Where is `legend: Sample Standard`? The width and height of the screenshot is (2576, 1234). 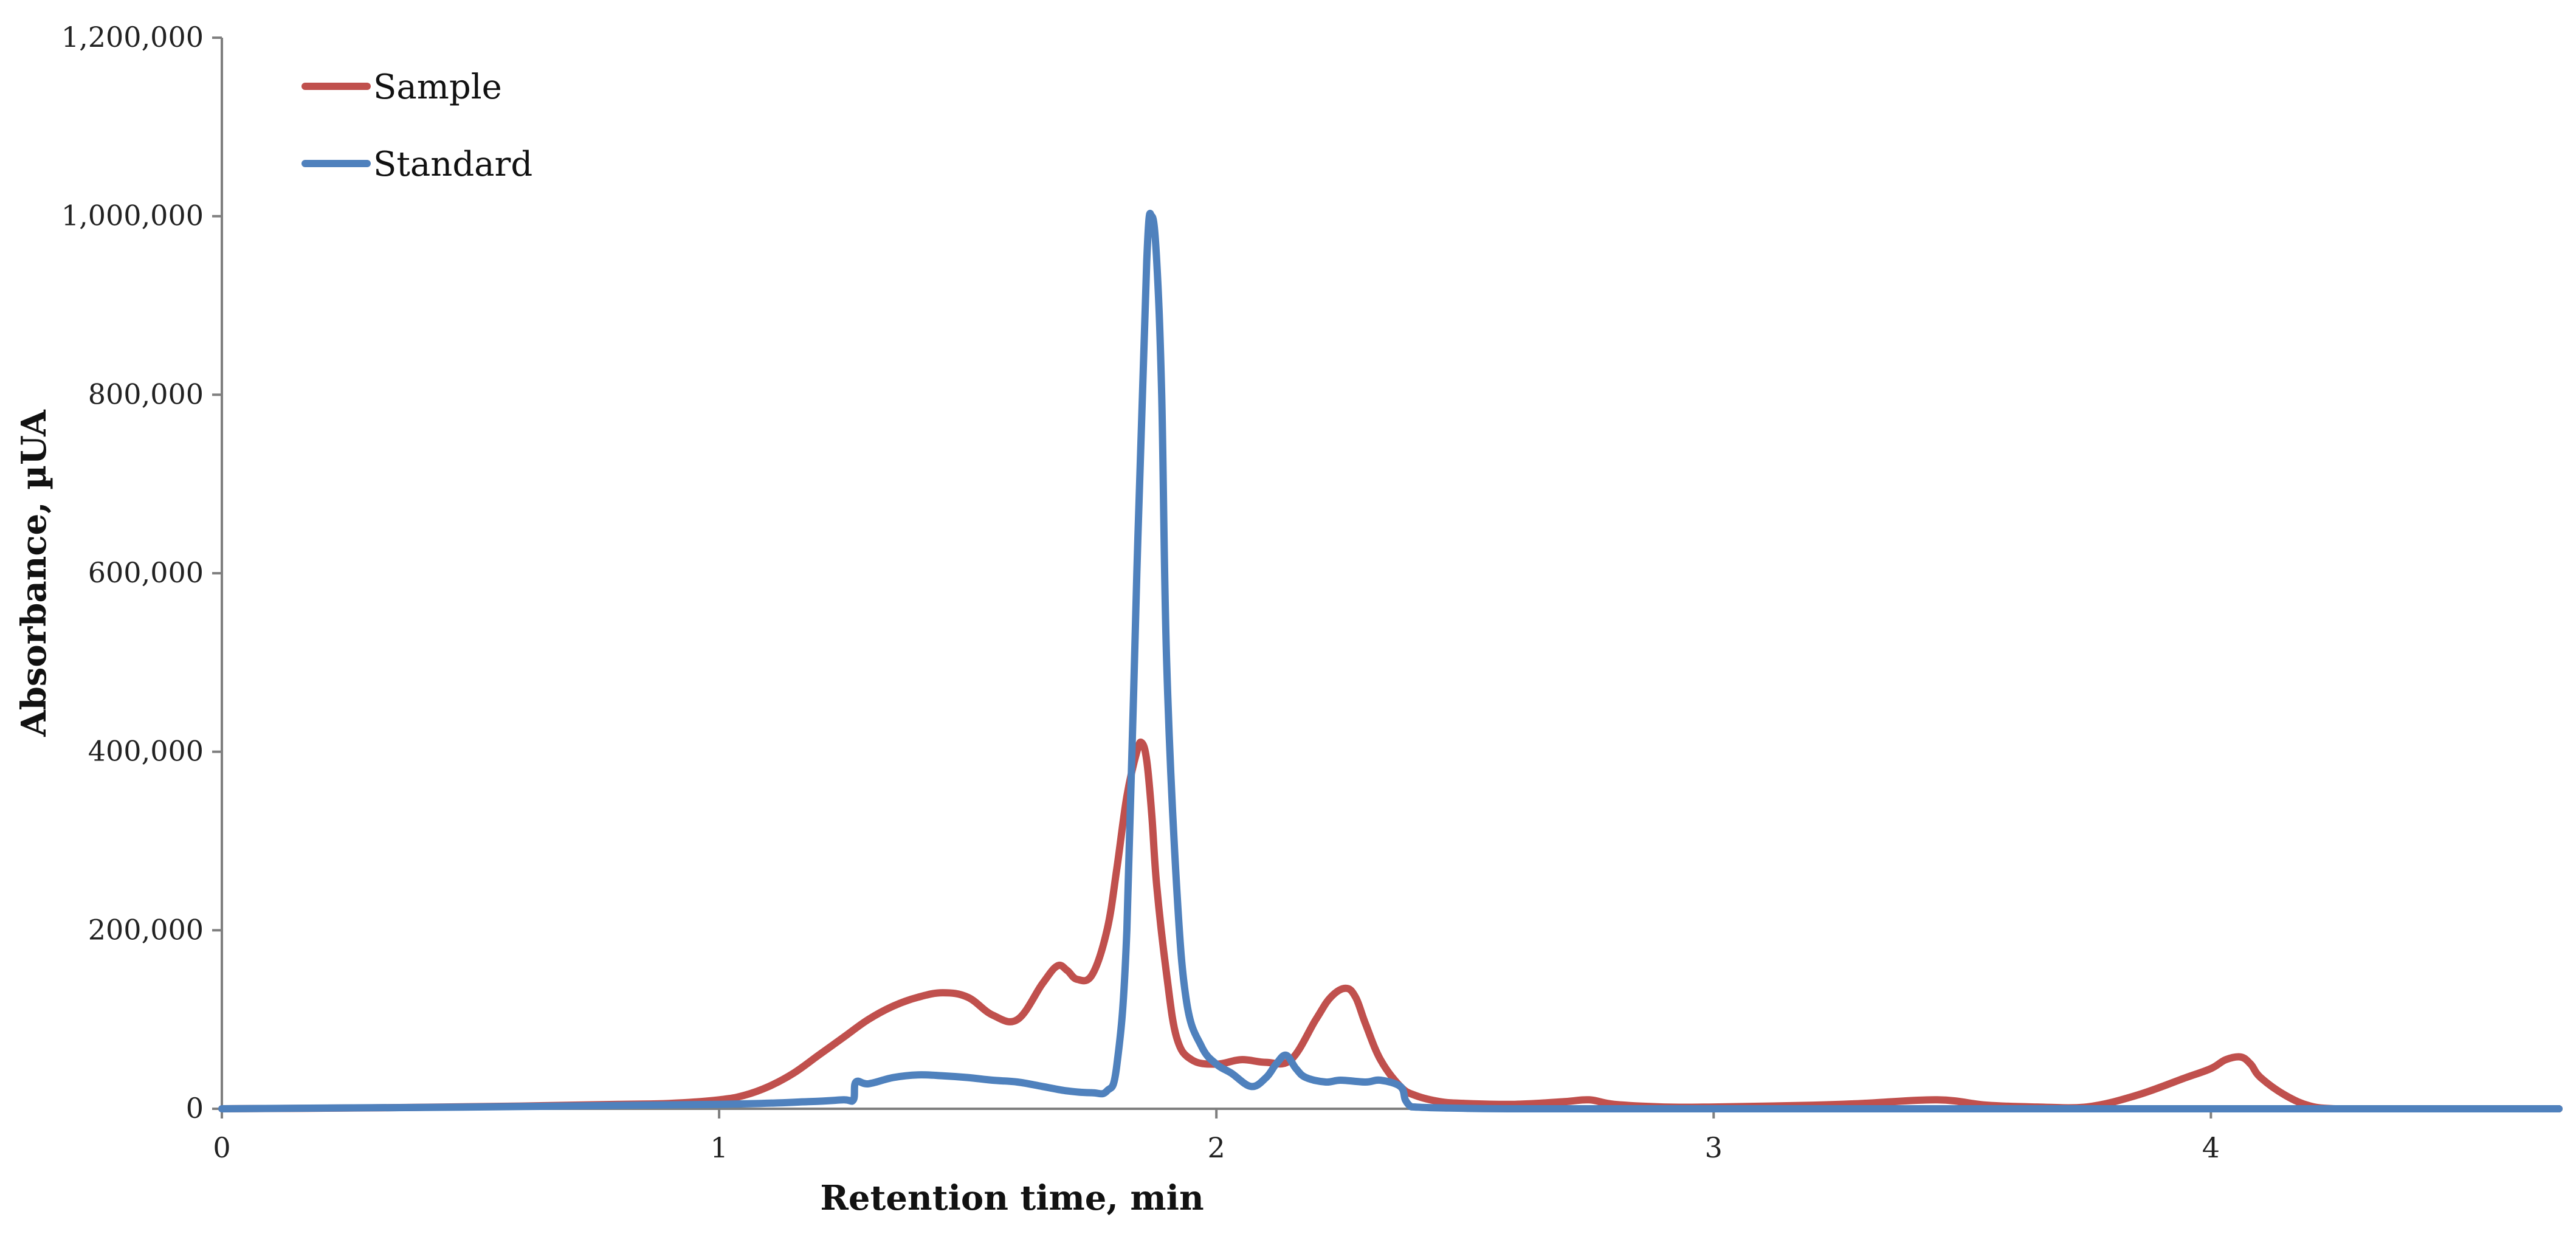
legend: Sample Standard is located at coordinates (416, 125).